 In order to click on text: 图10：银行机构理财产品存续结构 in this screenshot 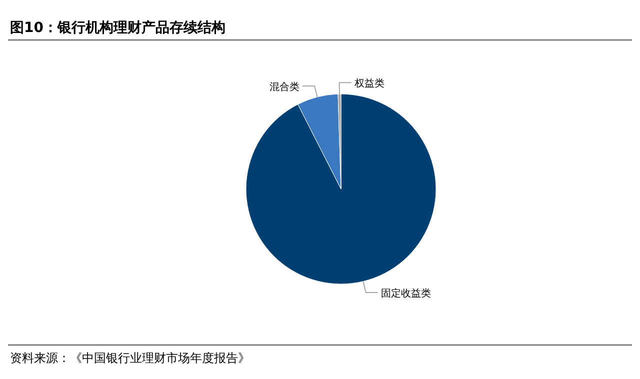, I will do `click(118, 27)`.